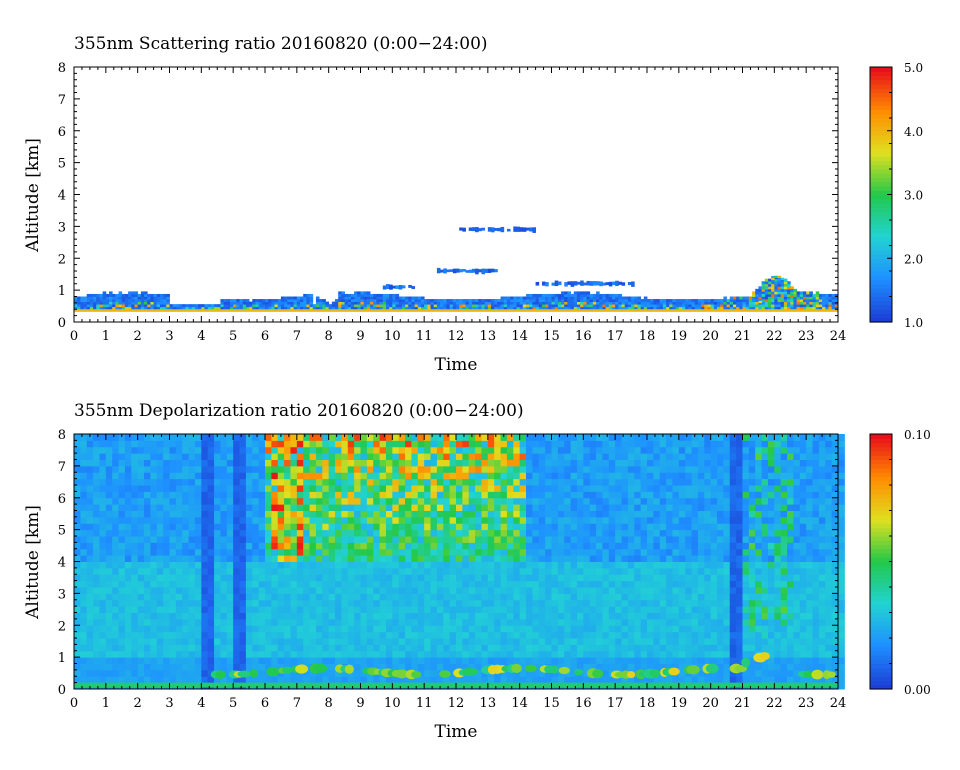 The image size is (960, 770). Describe the element at coordinates (792, 295) in the screenshot. I see `aerosol-cell` at that location.